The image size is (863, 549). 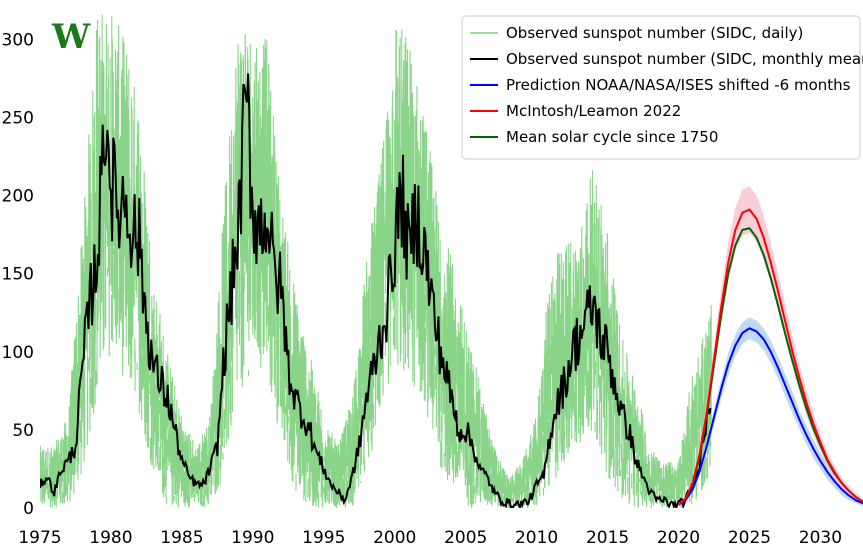 I want to click on x-tick-label: 2030, so click(x=820, y=538).